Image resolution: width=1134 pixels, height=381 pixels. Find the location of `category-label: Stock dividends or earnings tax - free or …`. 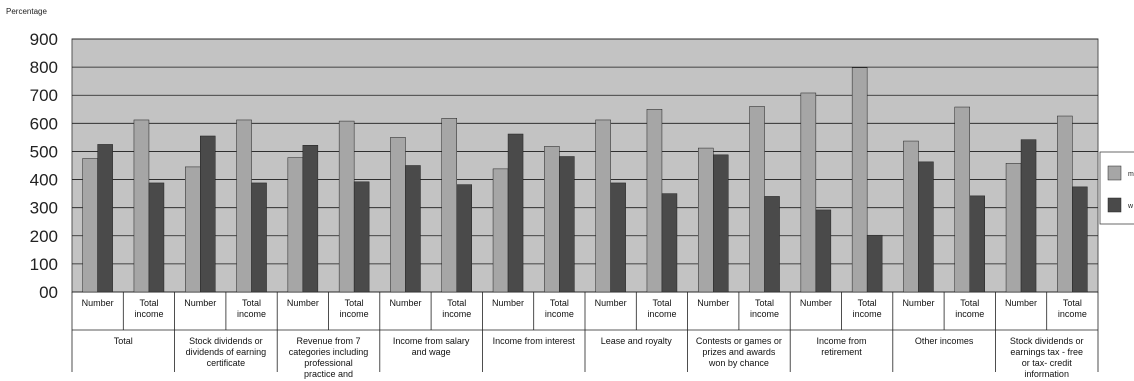

category-label: Stock dividends or earnings tax - free or … is located at coordinates (1047, 357).